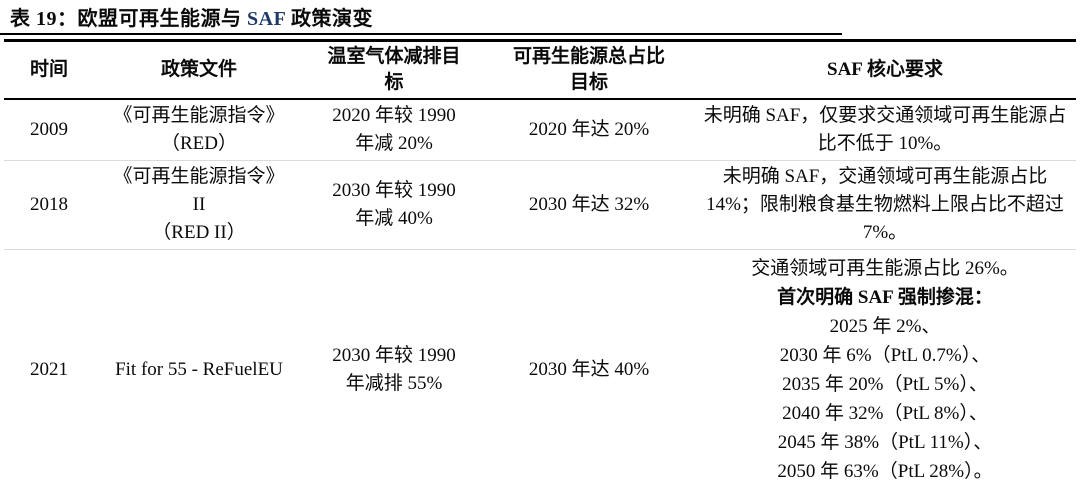  Describe the element at coordinates (589, 70) in the screenshot. I see `col-header-renewable-target: 可再生能源总占比 目标` at that location.